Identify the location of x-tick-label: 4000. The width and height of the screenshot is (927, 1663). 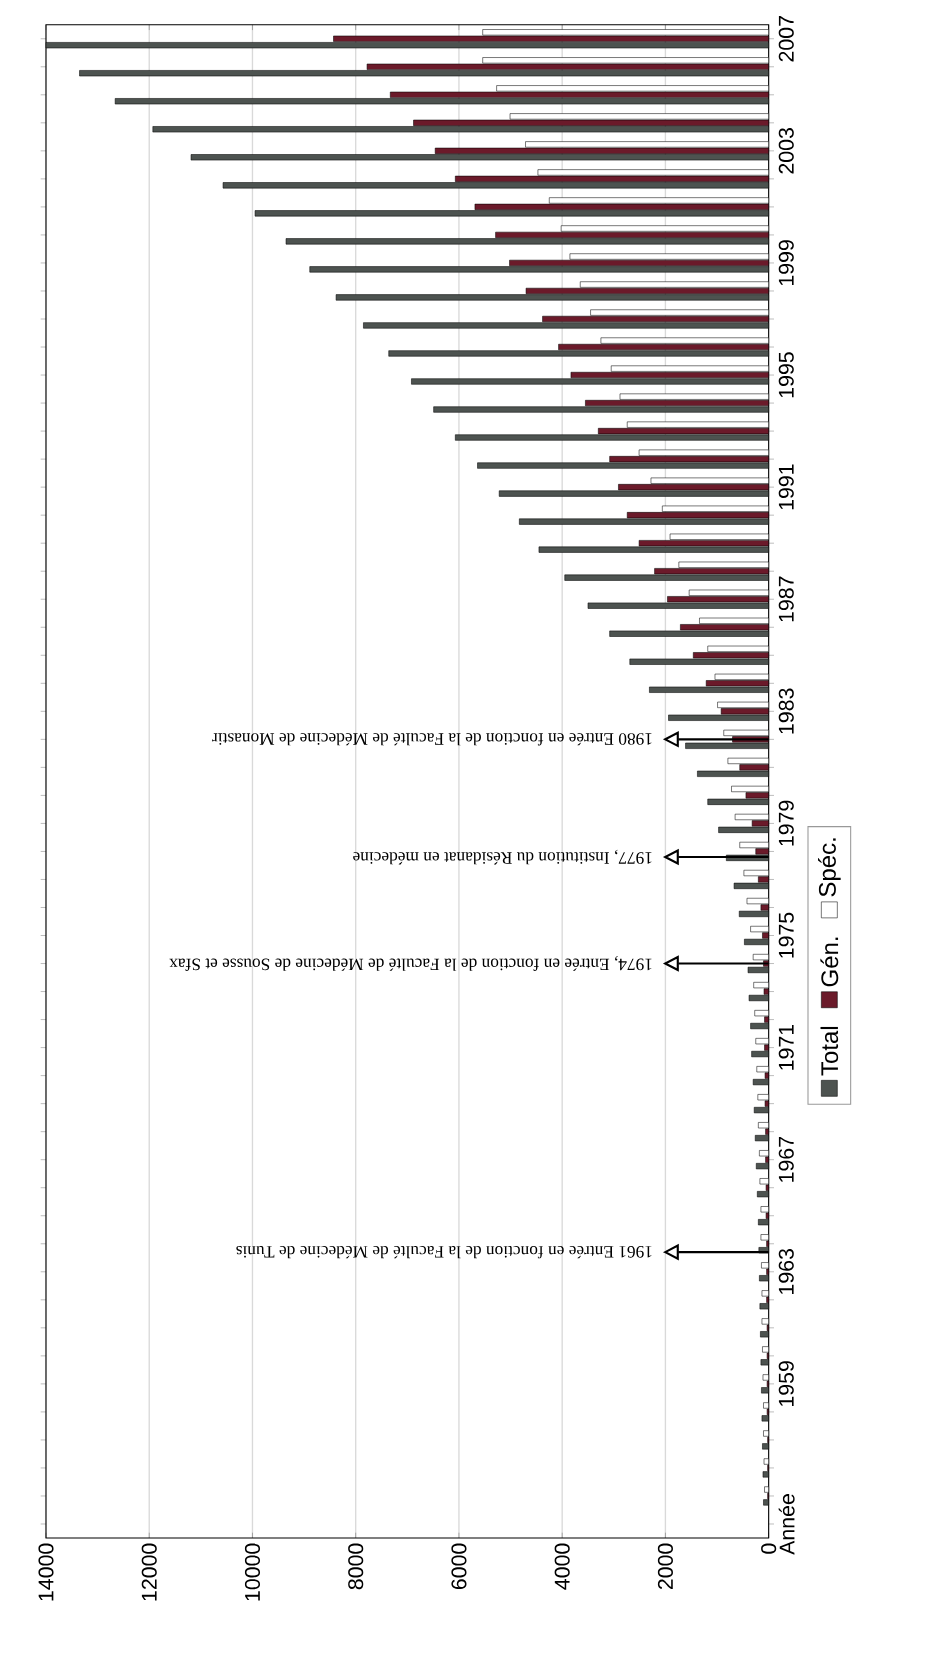
(562, 1566).